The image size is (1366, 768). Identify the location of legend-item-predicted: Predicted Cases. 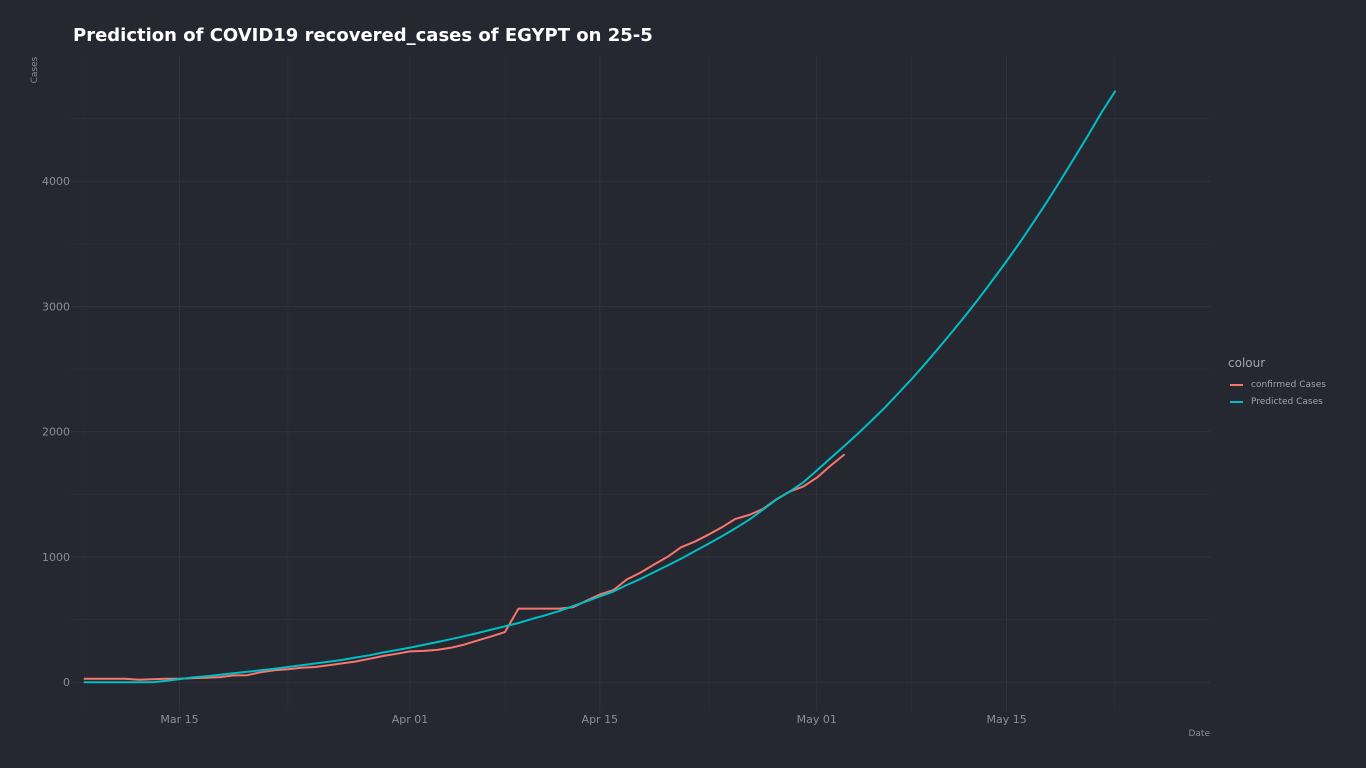
(1277, 401).